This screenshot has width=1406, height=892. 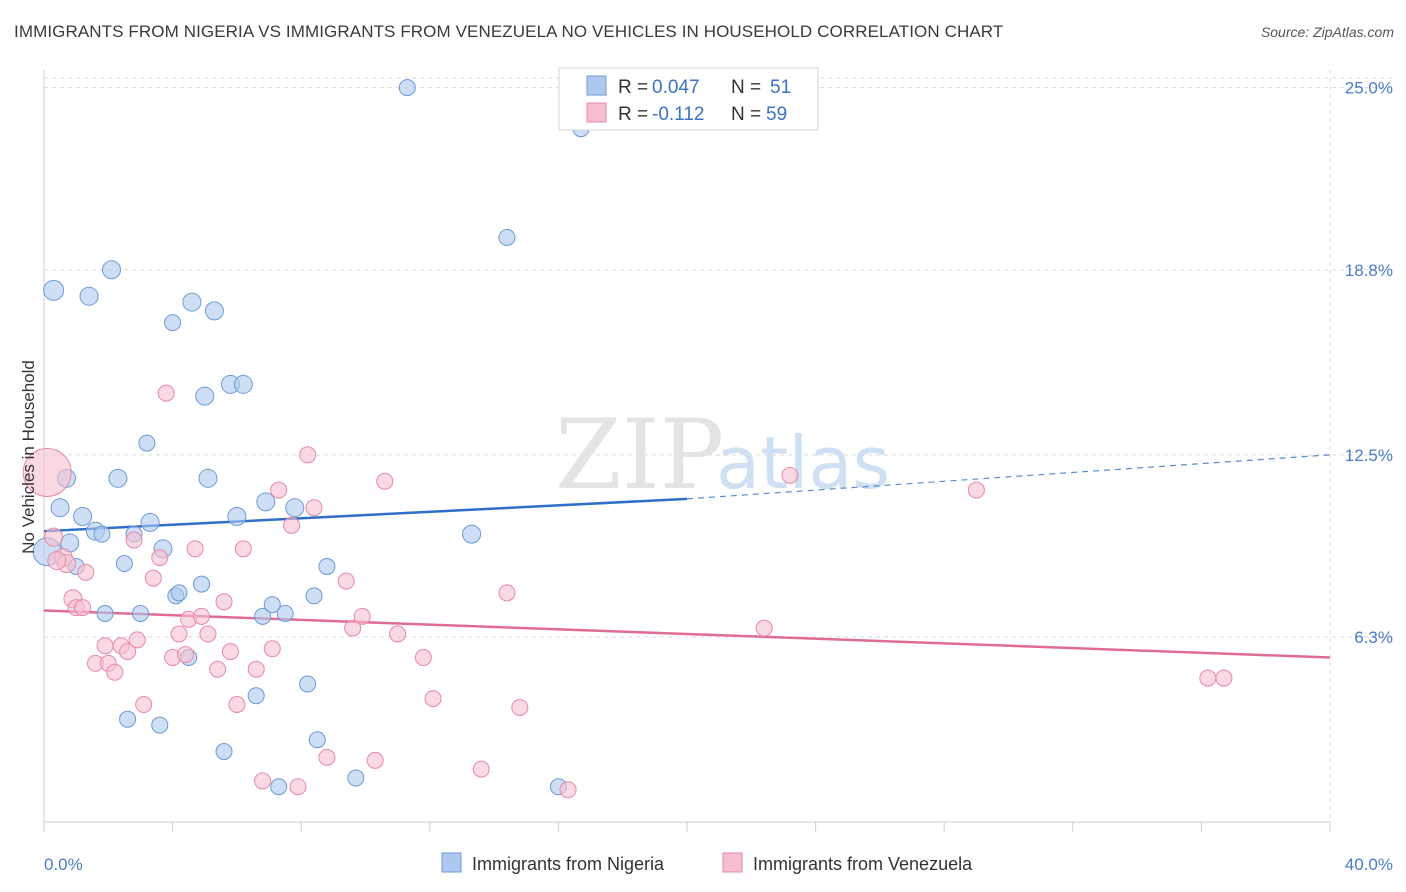 What do you see at coordinates (863, 864) in the screenshot?
I see `series-legend-label-venezuela: Immigrants from Venezuela` at bounding box center [863, 864].